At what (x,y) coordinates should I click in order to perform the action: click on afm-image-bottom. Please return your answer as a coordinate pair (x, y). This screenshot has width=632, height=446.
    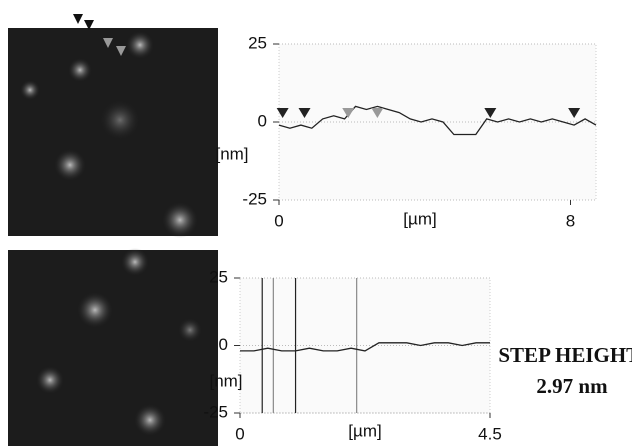
    Looking at the image, I should click on (113, 347).